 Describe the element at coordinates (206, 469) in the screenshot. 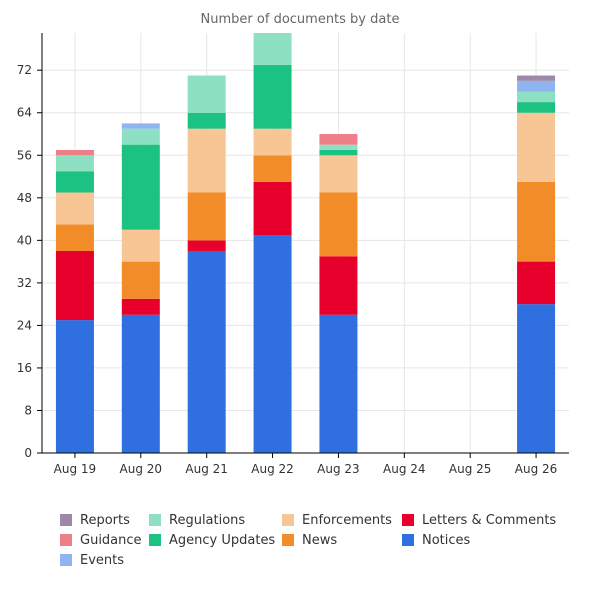

I see `x-tick-label: Aug 21` at that location.